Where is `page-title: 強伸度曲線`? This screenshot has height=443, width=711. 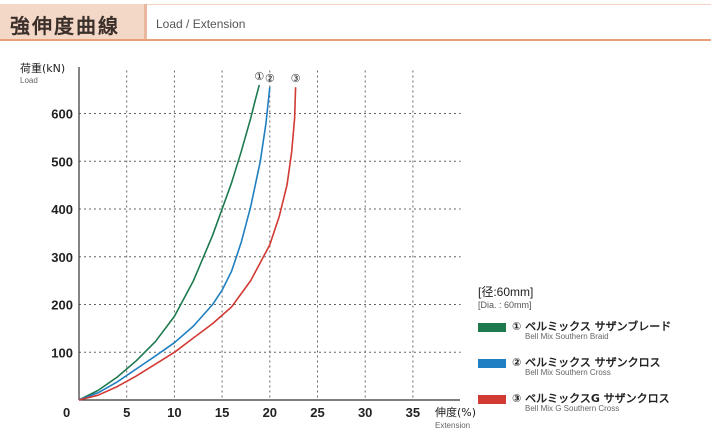 page-title: 強伸度曲線 is located at coordinates (65, 26).